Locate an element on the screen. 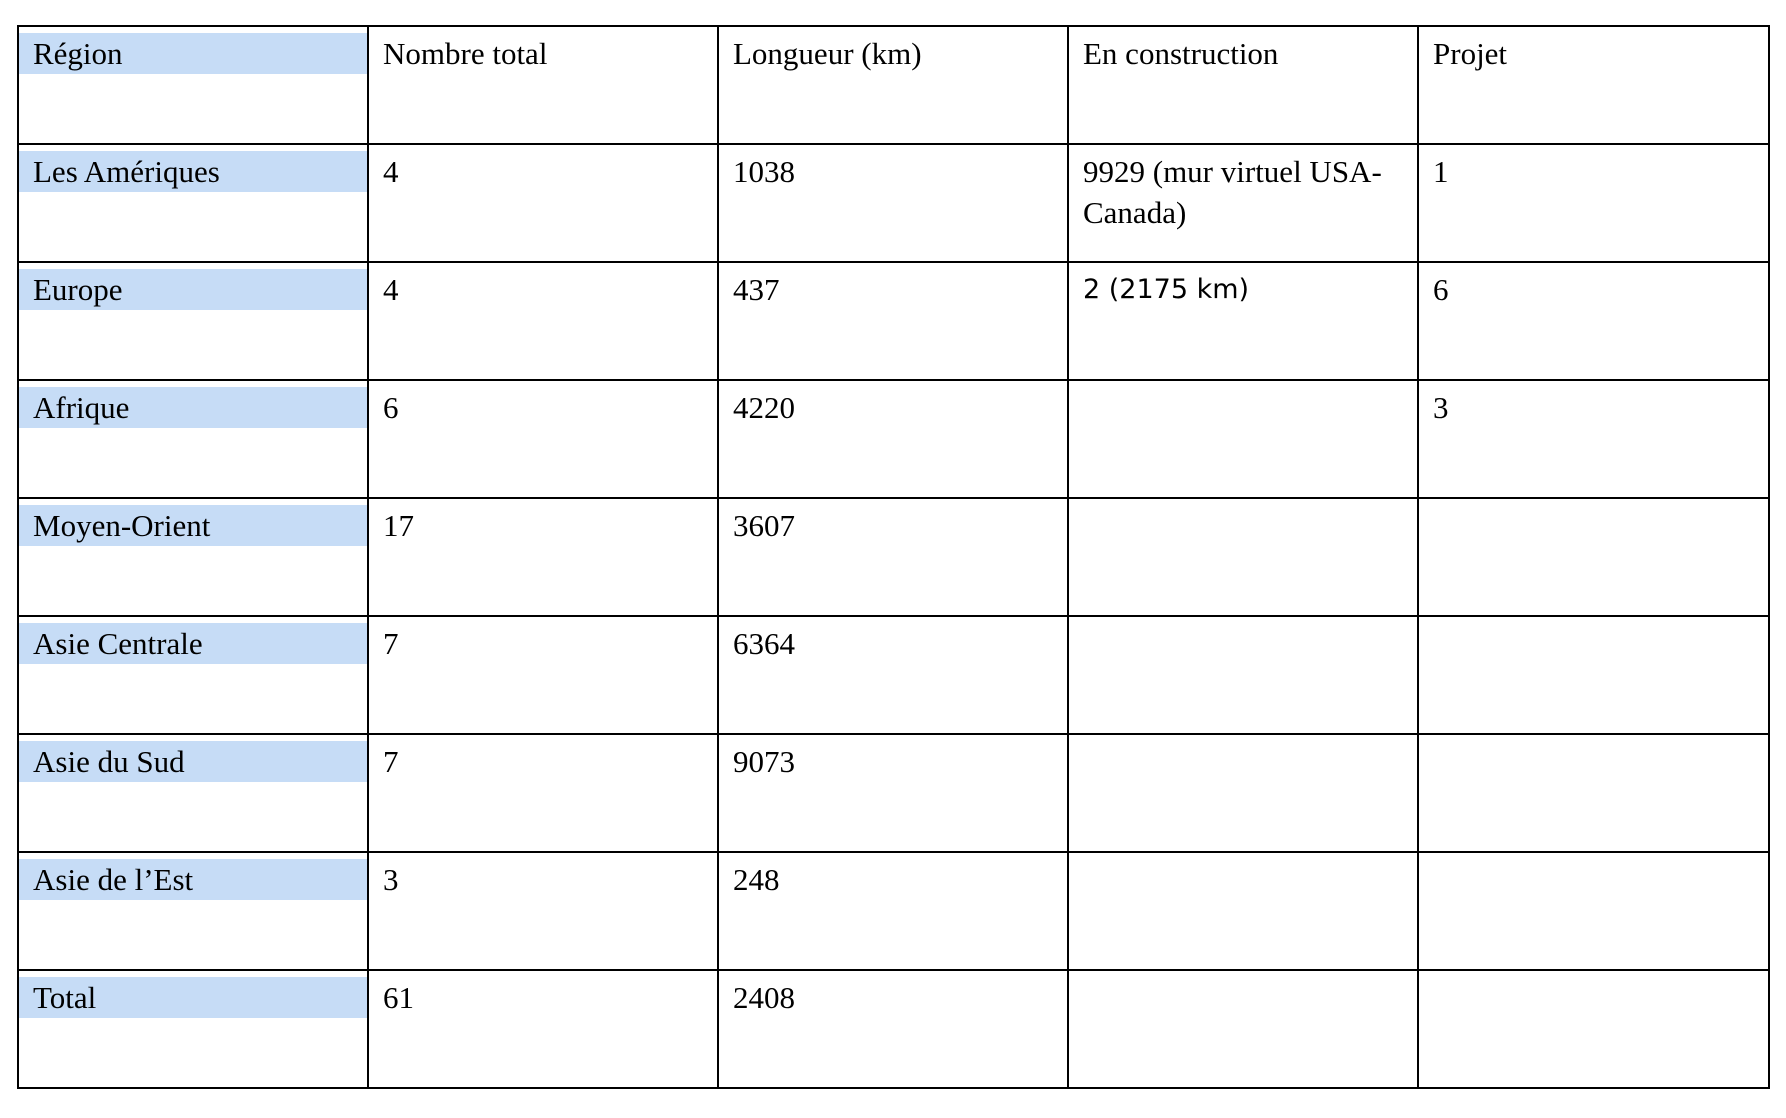 This screenshot has height=1118, width=1786. region-cell: Région is located at coordinates (193, 85).